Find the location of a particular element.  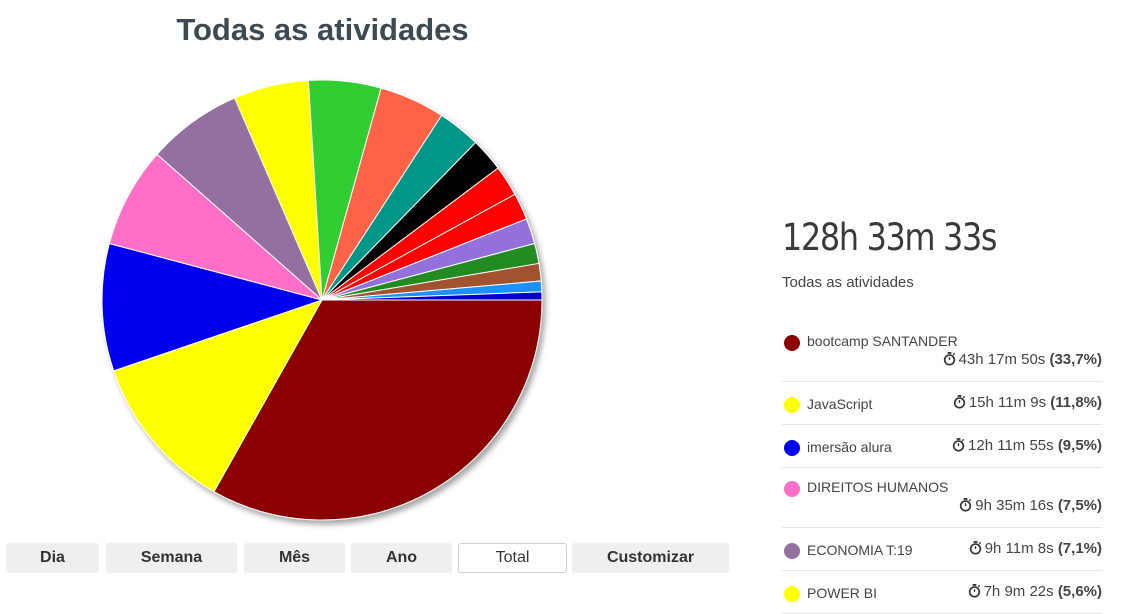

activity-percent: (7,1%) is located at coordinates (1079, 548).